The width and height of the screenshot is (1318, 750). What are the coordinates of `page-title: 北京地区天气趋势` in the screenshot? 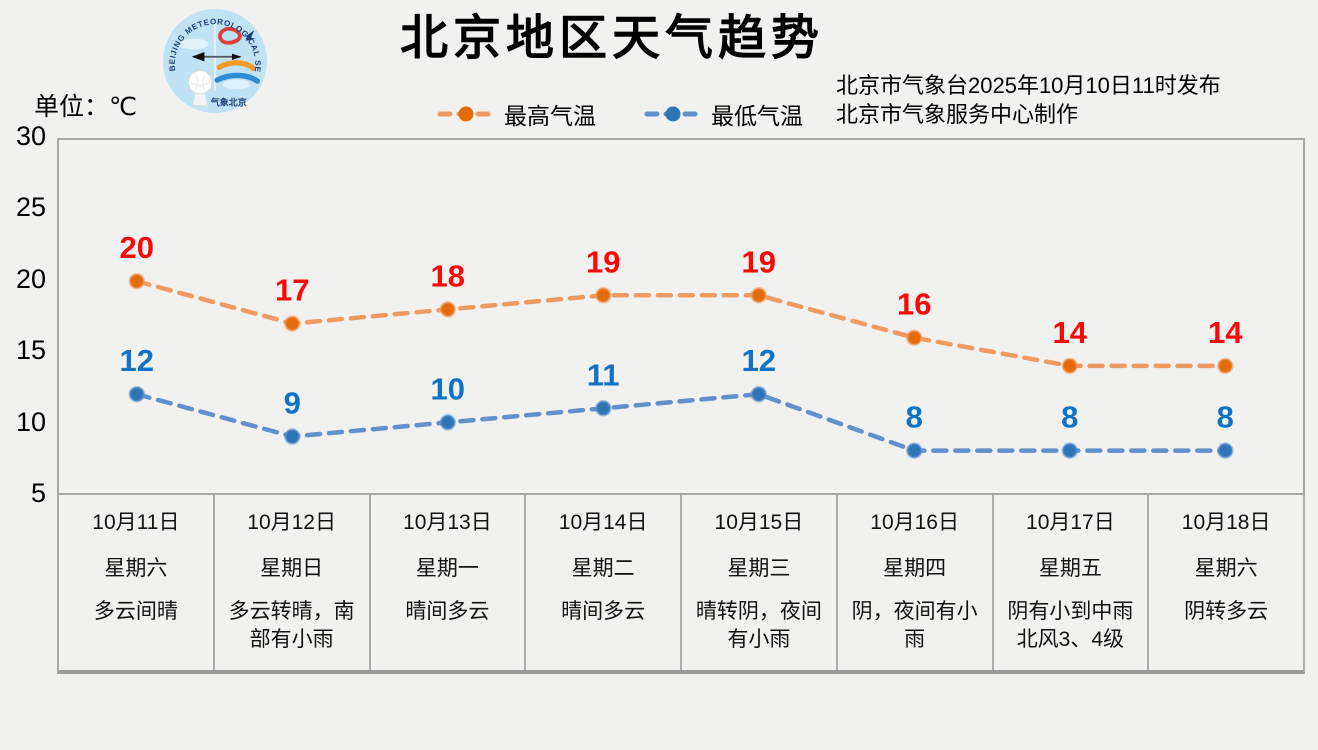 It's located at (612, 38).